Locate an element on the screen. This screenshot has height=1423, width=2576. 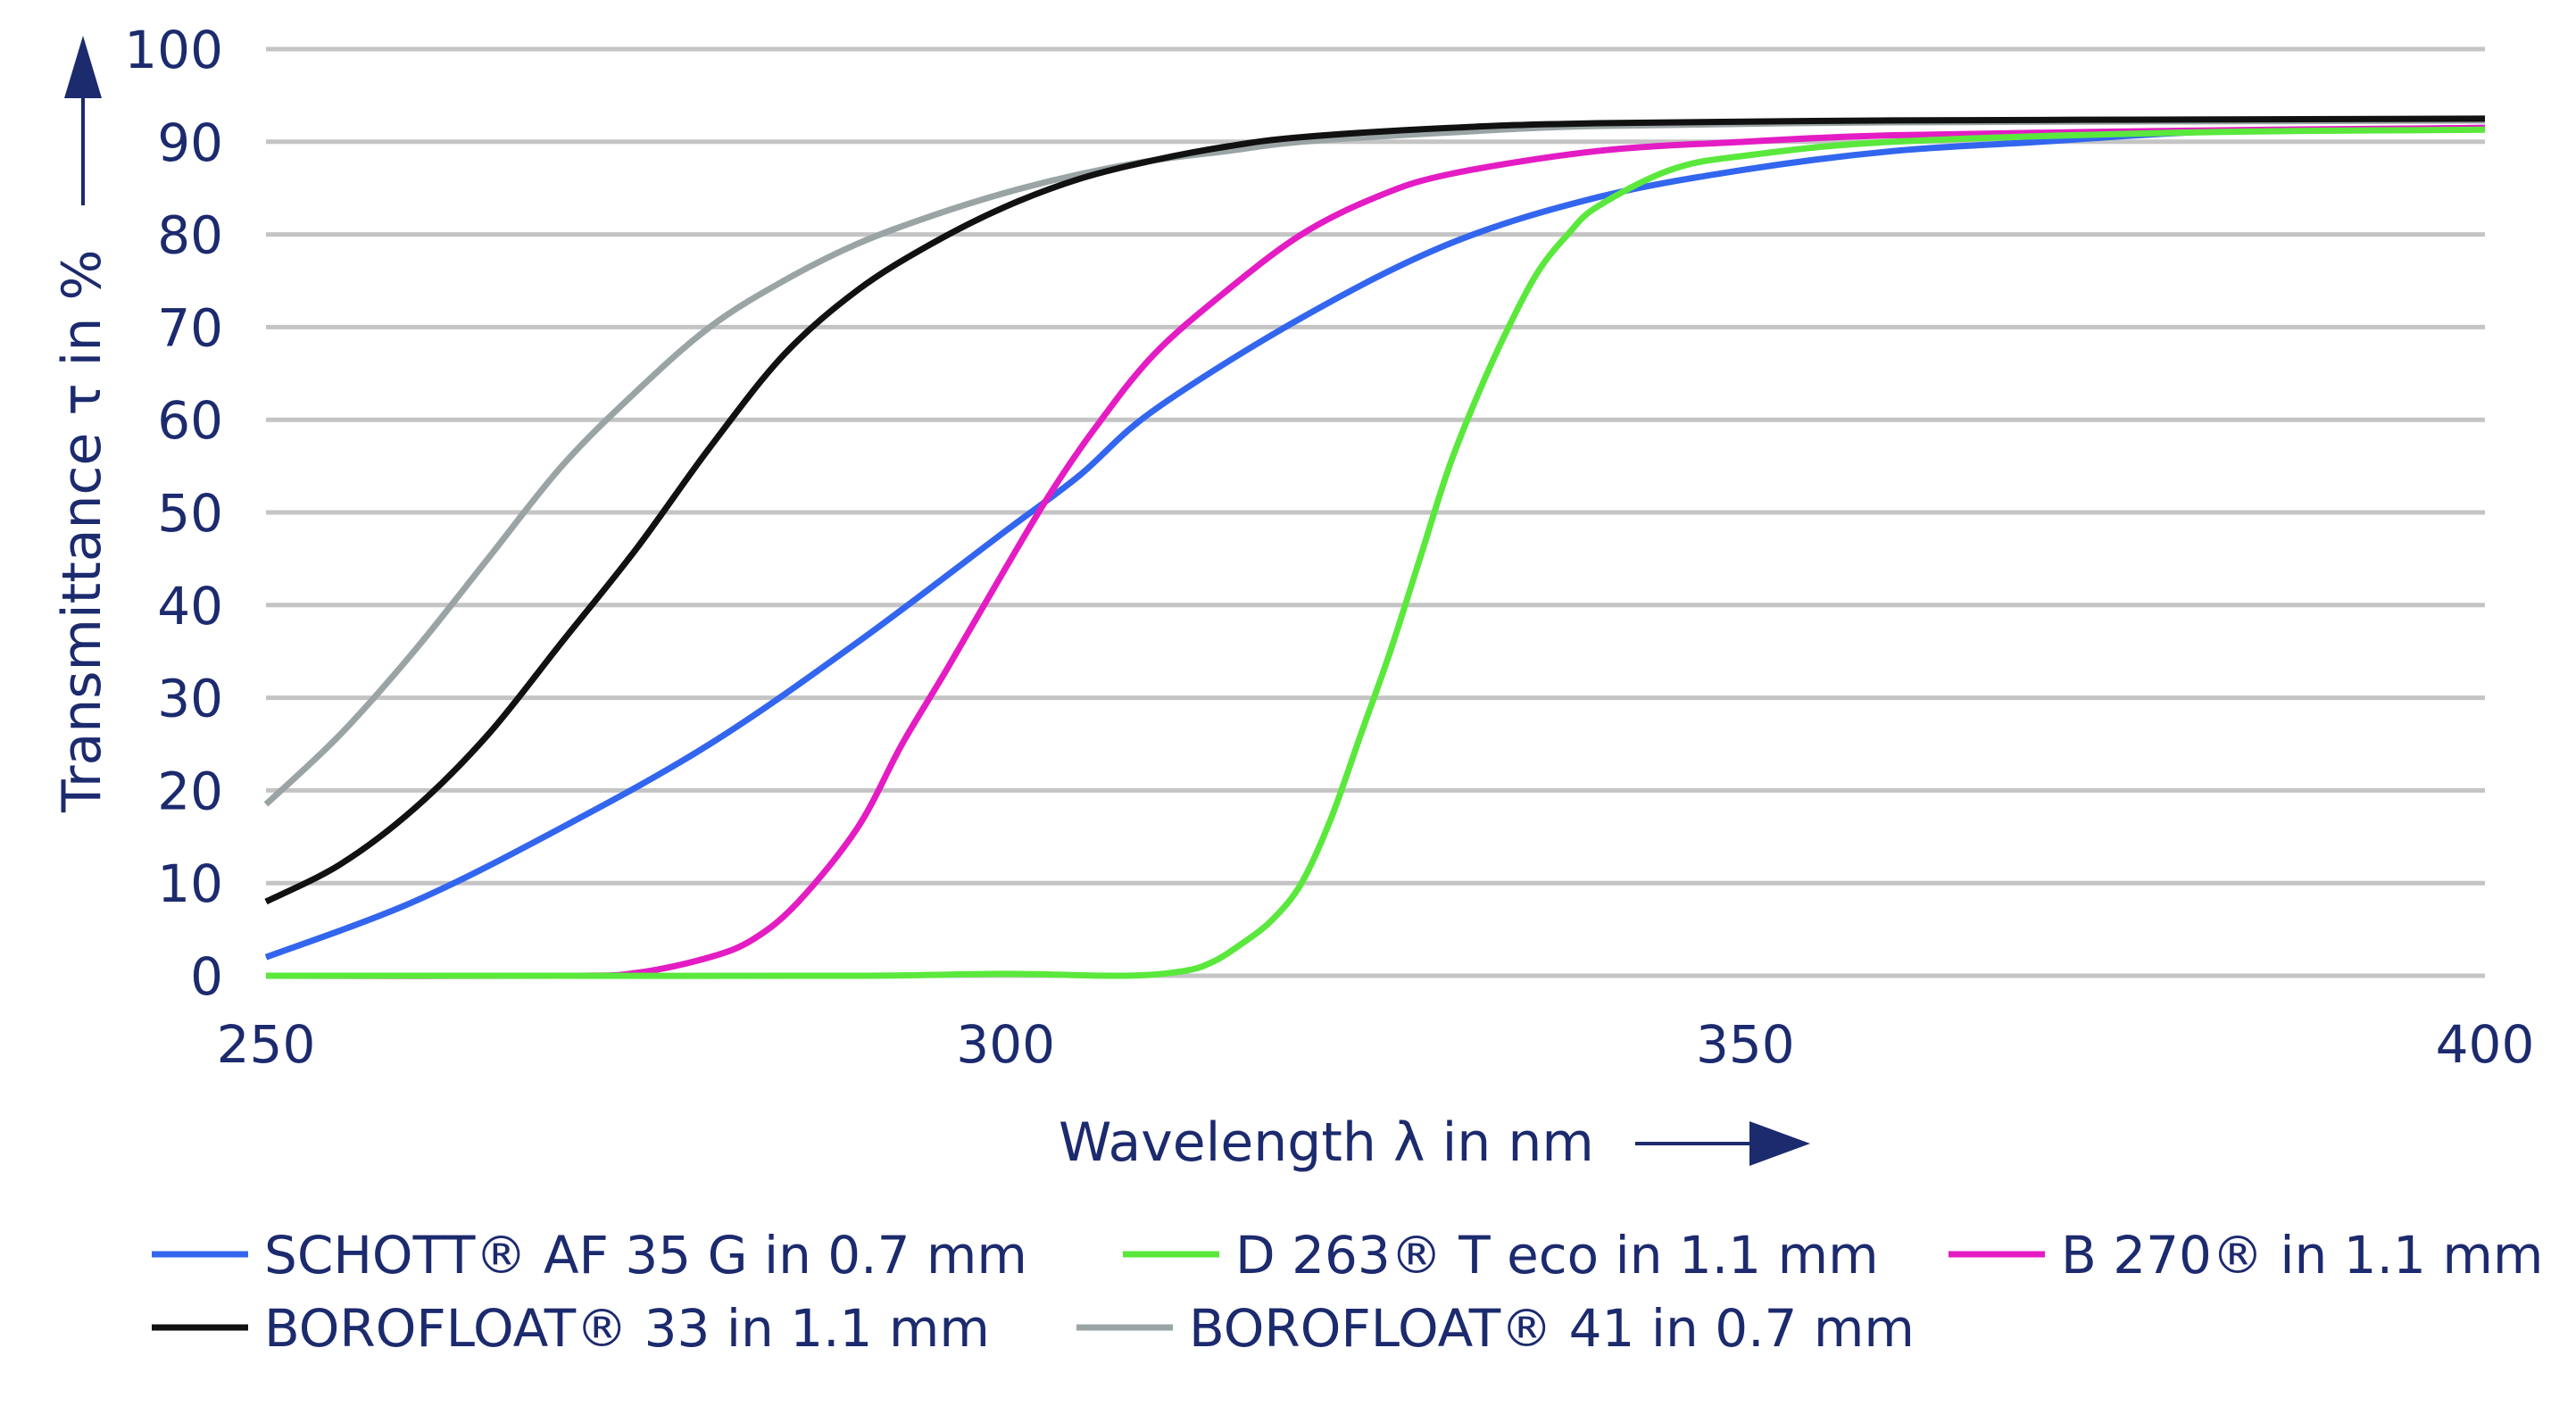
legend-item: BOROFLOAT® 33 in 1.1 mm is located at coordinates (571, 1328).